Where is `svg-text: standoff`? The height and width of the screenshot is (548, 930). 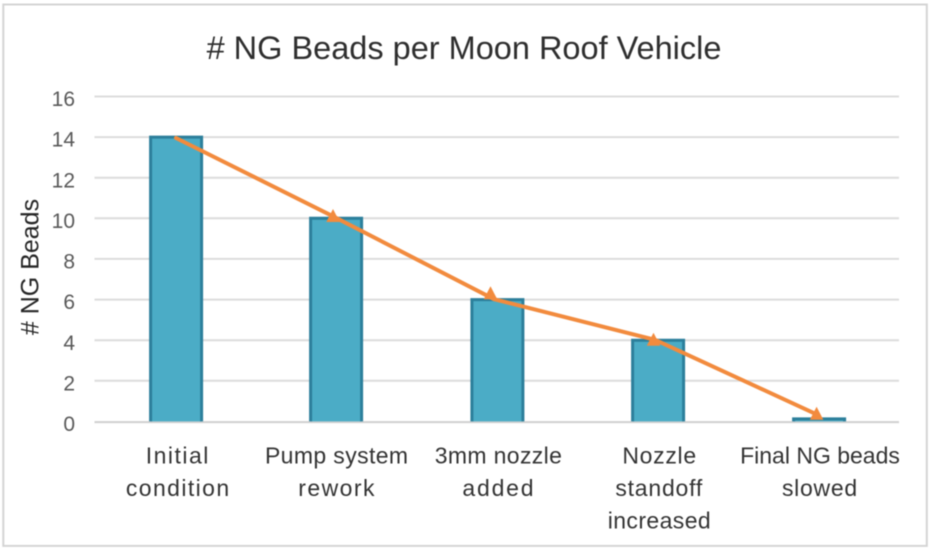
svg-text: standoff is located at coordinates (659, 488).